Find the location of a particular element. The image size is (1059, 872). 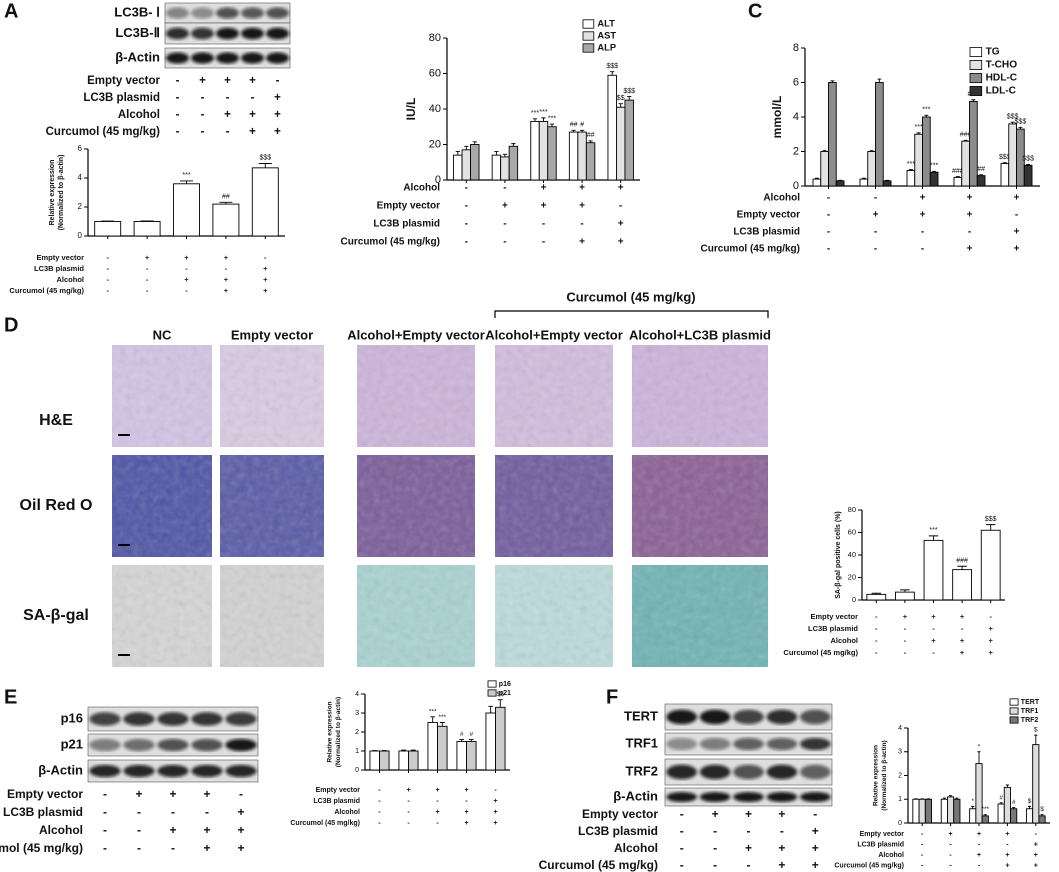

legend-label: ALT is located at coordinates (606, 23).